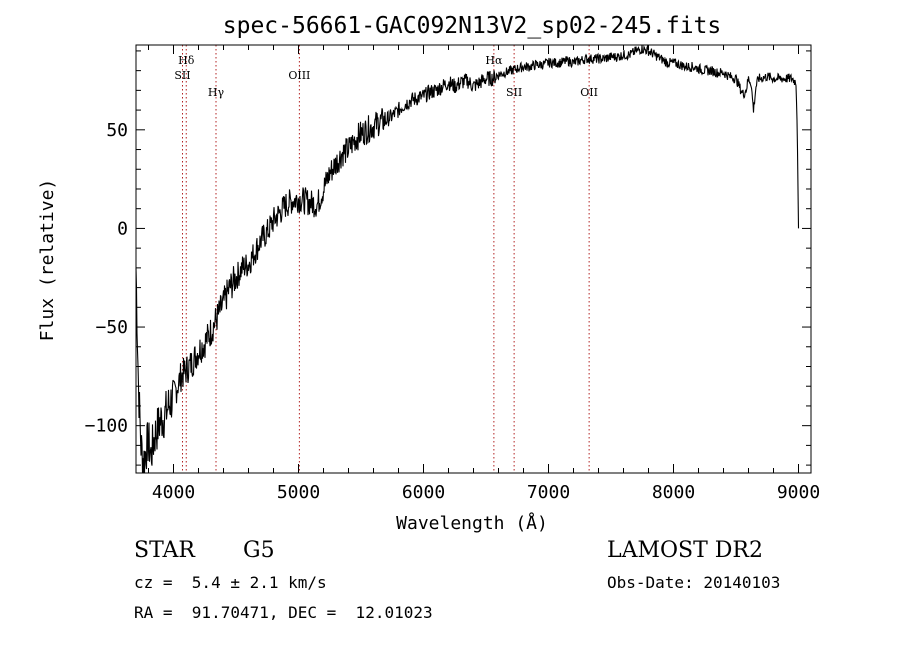 The width and height of the screenshot is (900, 649). What do you see at coordinates (472, 523) in the screenshot?
I see `x-axis-label: Wavelength (Å)` at bounding box center [472, 523].